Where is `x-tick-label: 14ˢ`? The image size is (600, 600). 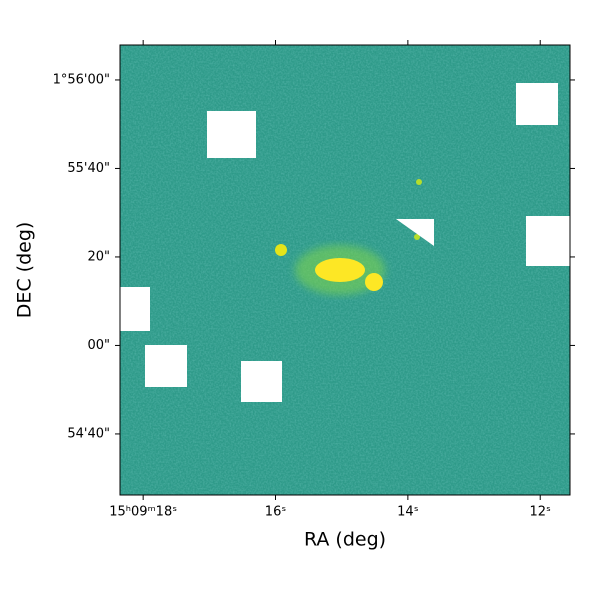
x-tick-label: 14ˢ is located at coordinates (408, 512).